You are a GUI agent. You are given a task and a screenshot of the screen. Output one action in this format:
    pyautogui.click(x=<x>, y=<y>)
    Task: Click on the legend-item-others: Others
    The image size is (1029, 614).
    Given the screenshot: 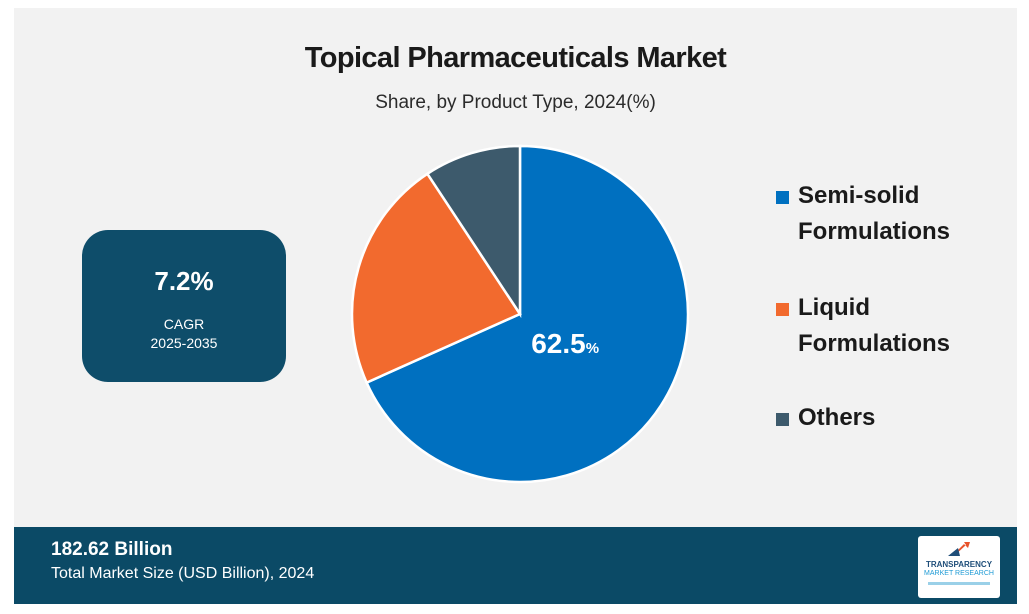 What is the action you would take?
    pyautogui.click(x=825, y=418)
    